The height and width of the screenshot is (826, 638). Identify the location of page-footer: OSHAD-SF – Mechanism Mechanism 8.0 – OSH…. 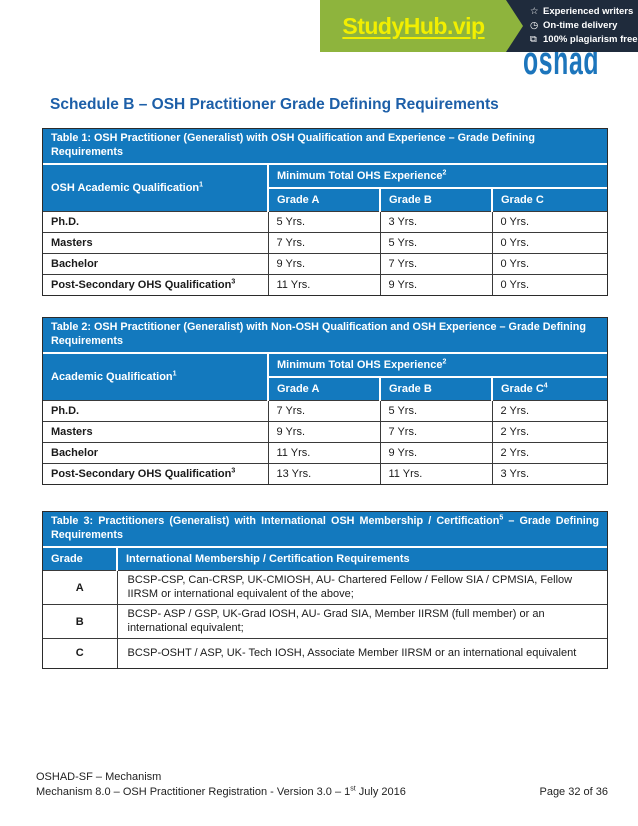
(322, 784).